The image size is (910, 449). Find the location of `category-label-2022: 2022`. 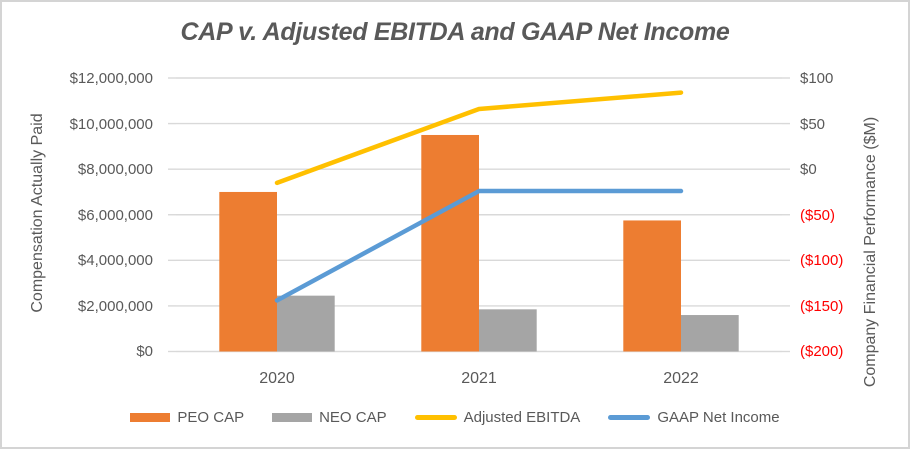

category-label-2022: 2022 is located at coordinates (681, 378).